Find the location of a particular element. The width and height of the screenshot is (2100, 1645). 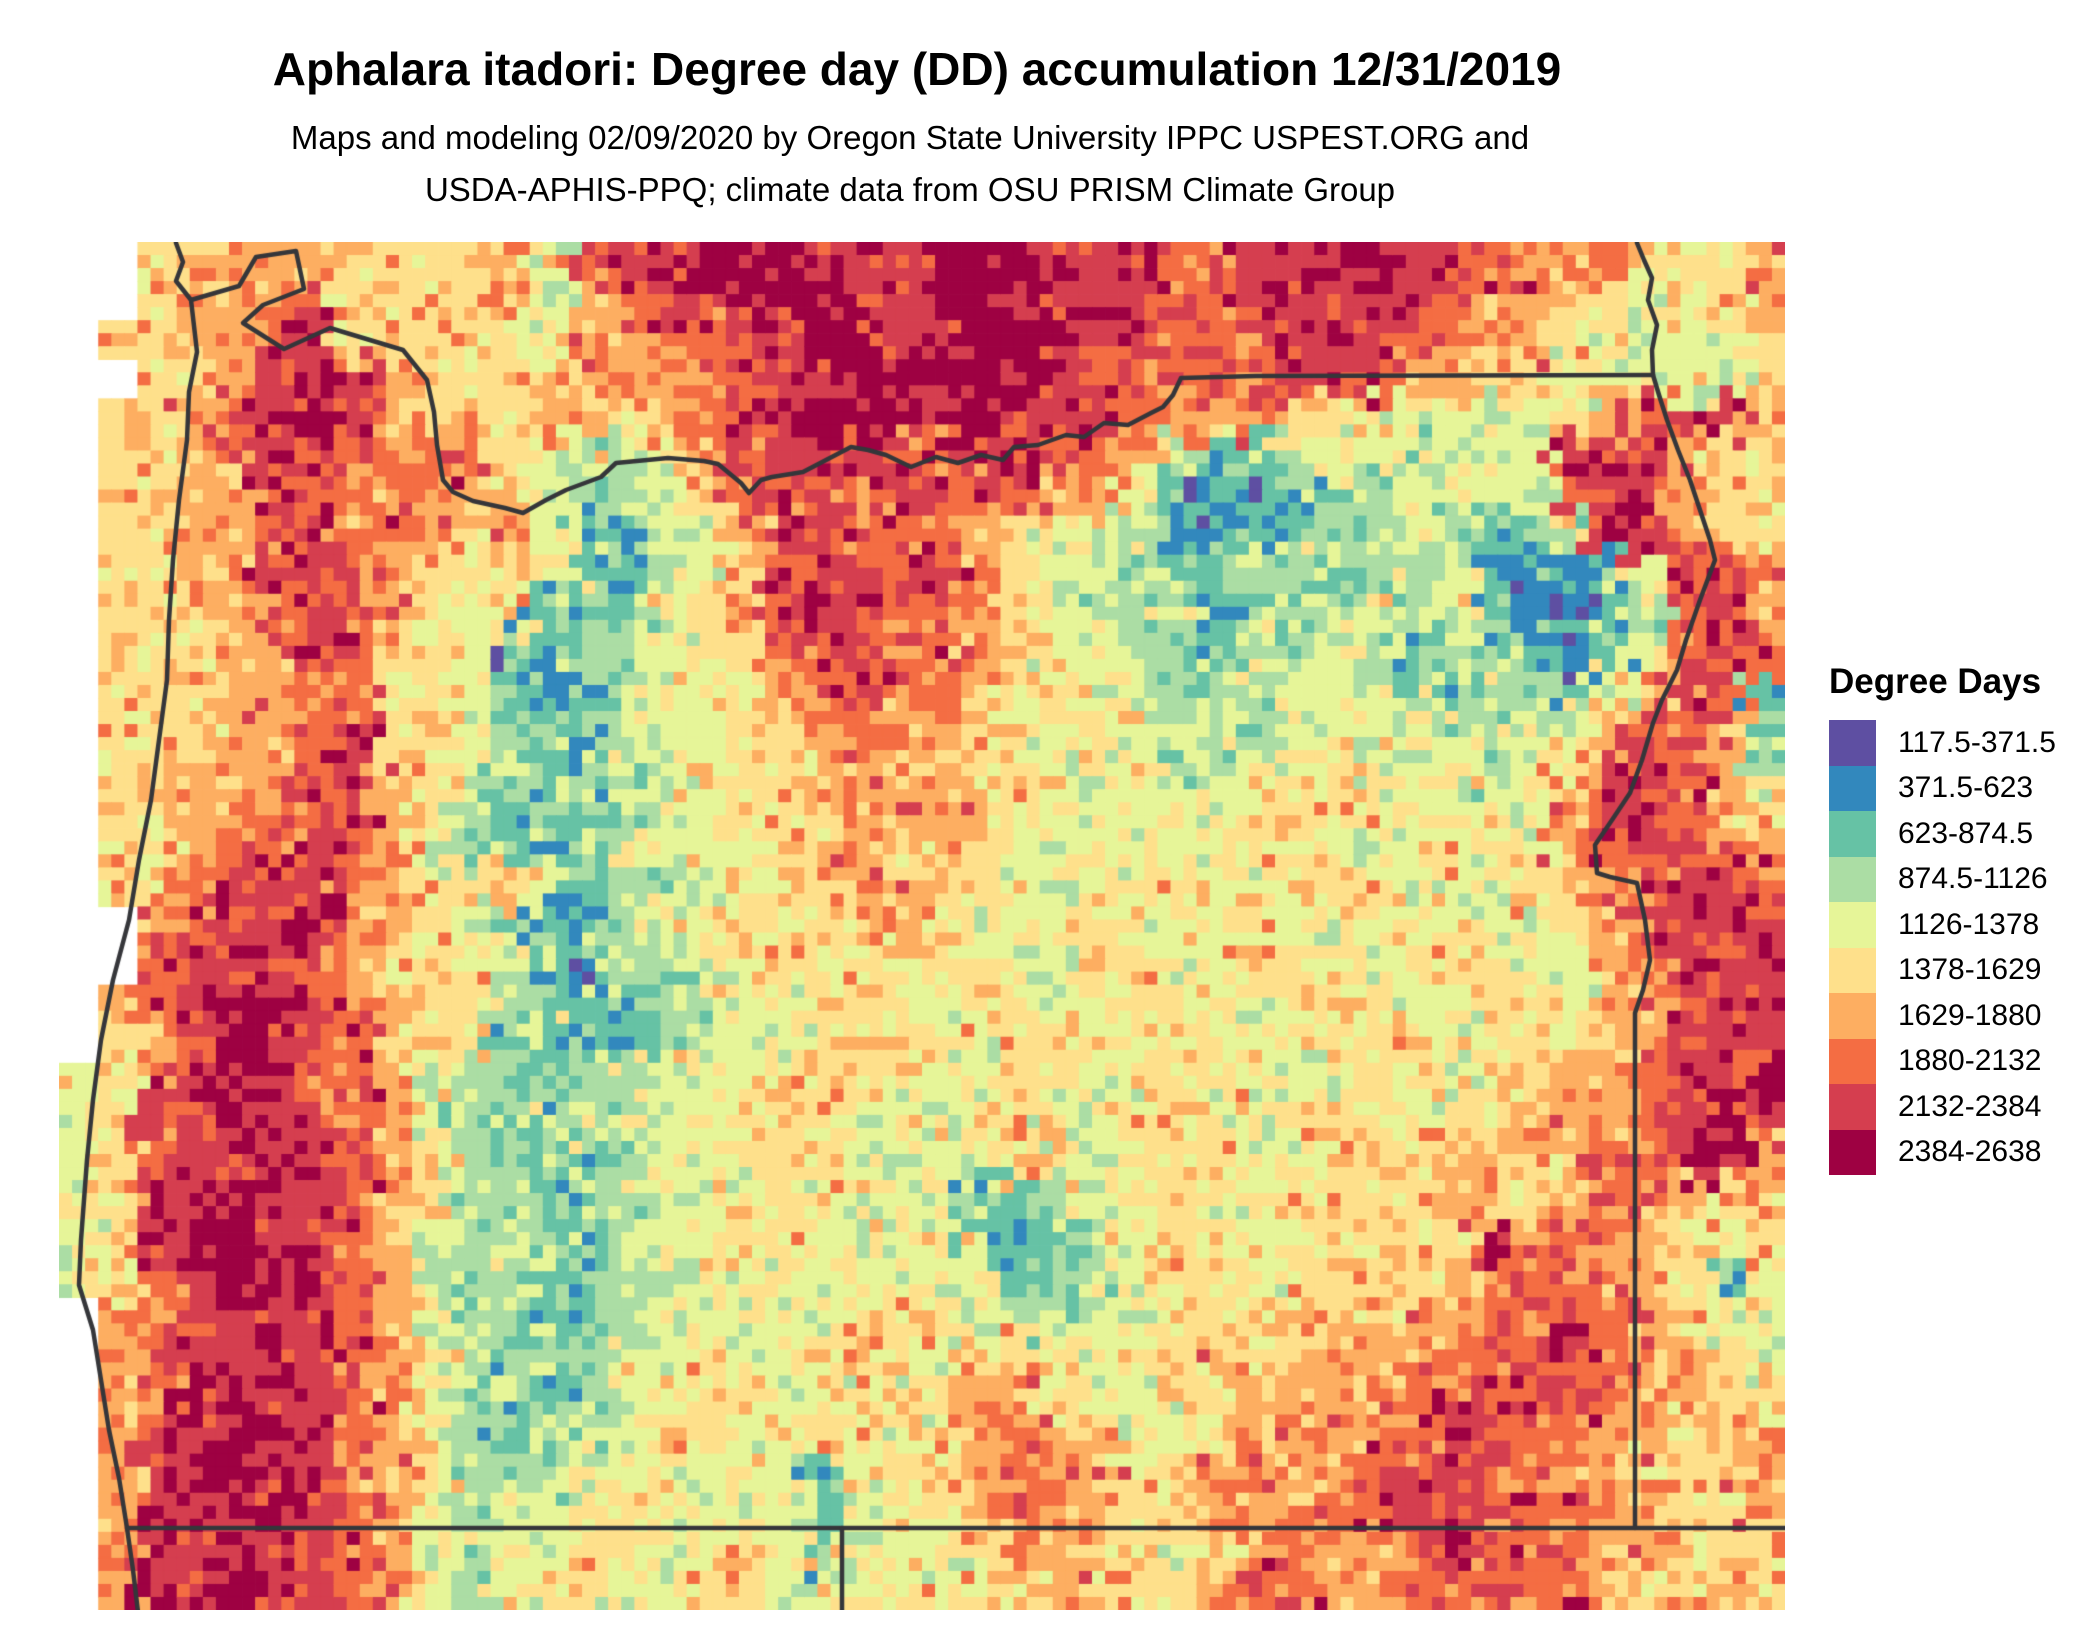

legend-label: 874.5-1126 is located at coordinates (1973, 879).